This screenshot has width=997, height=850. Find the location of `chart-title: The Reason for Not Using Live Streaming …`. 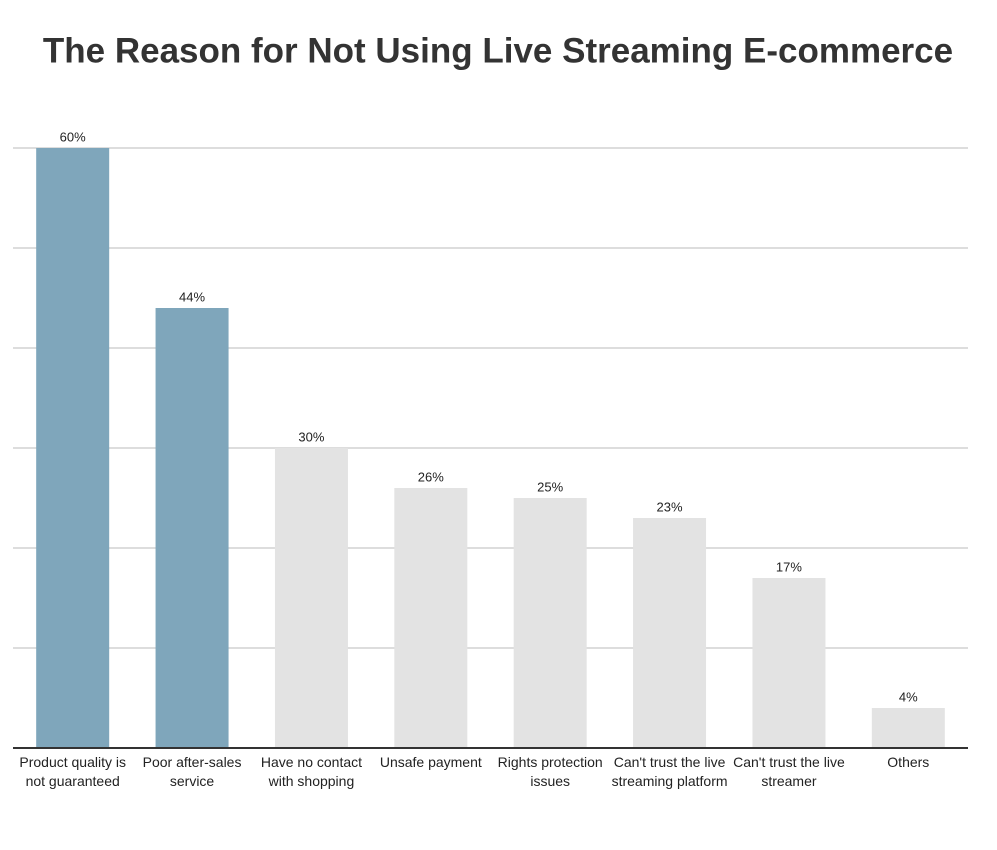

chart-title: The Reason for Not Using Live Streaming … is located at coordinates (498, 50).